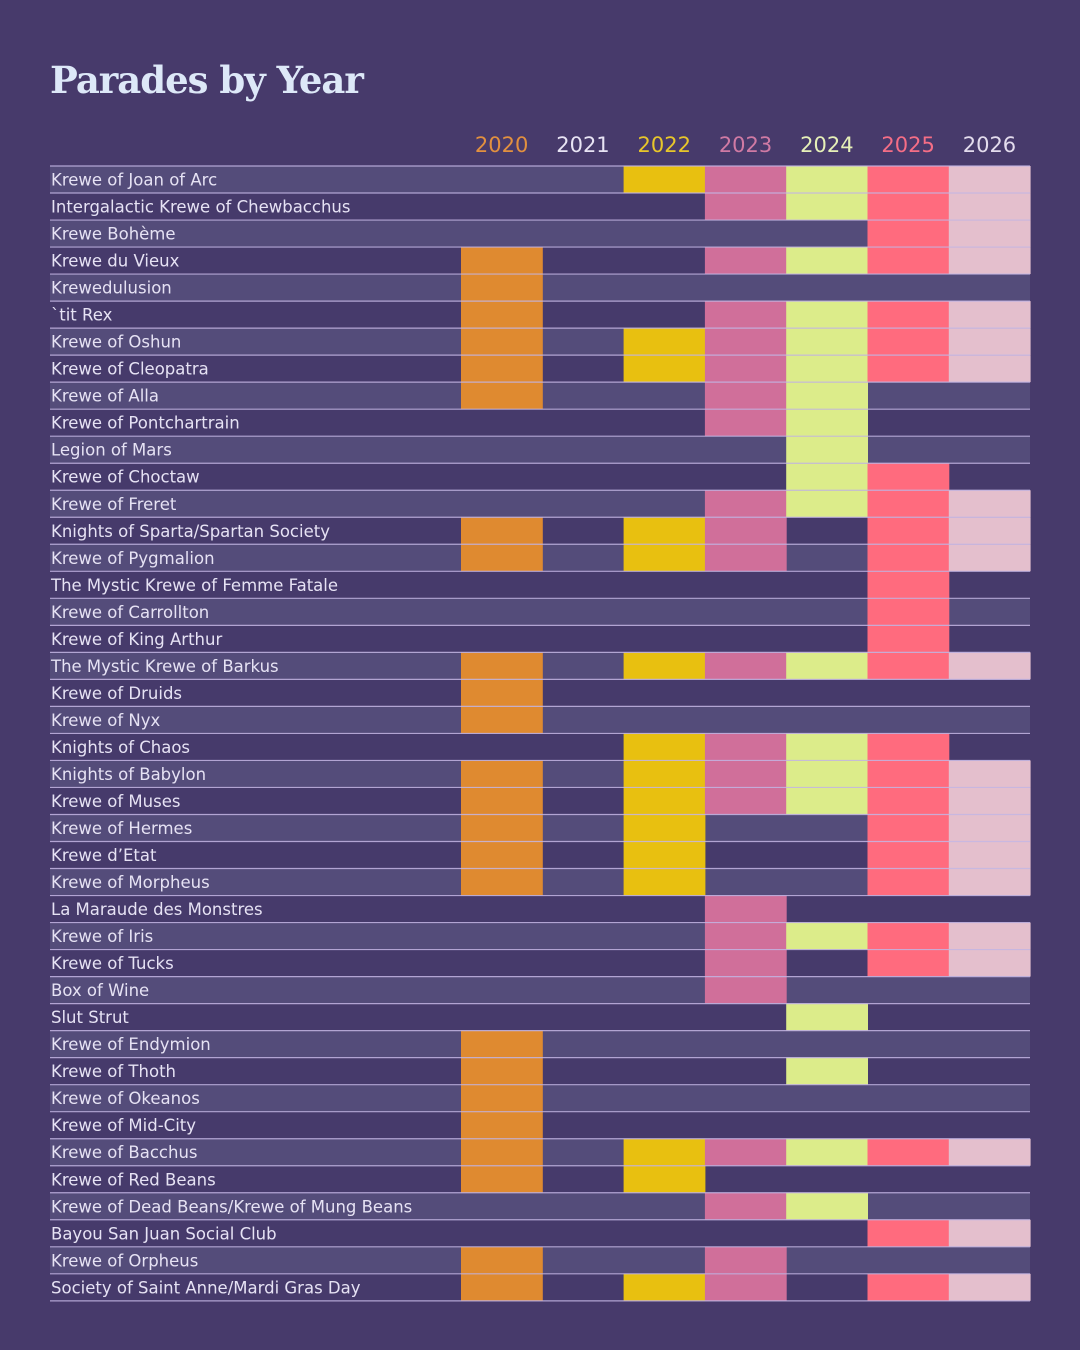 The image size is (1080, 1350). Describe the element at coordinates (82, 315) in the screenshot. I see `row-label: `tit Rex` at that location.